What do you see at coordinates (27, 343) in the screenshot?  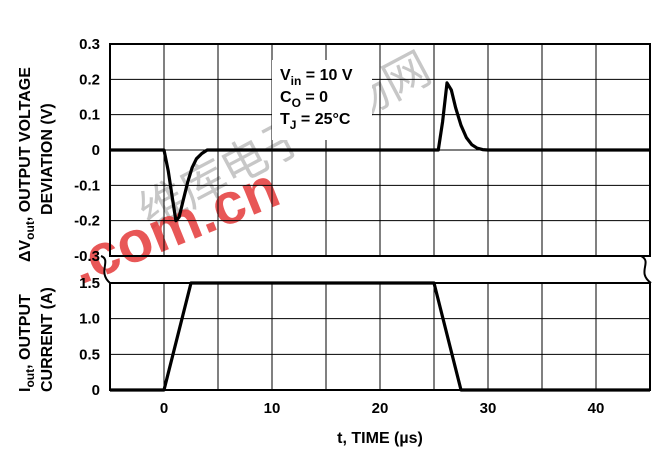 I see `bottom-y-axis-label: Iout, OUTPUT` at bounding box center [27, 343].